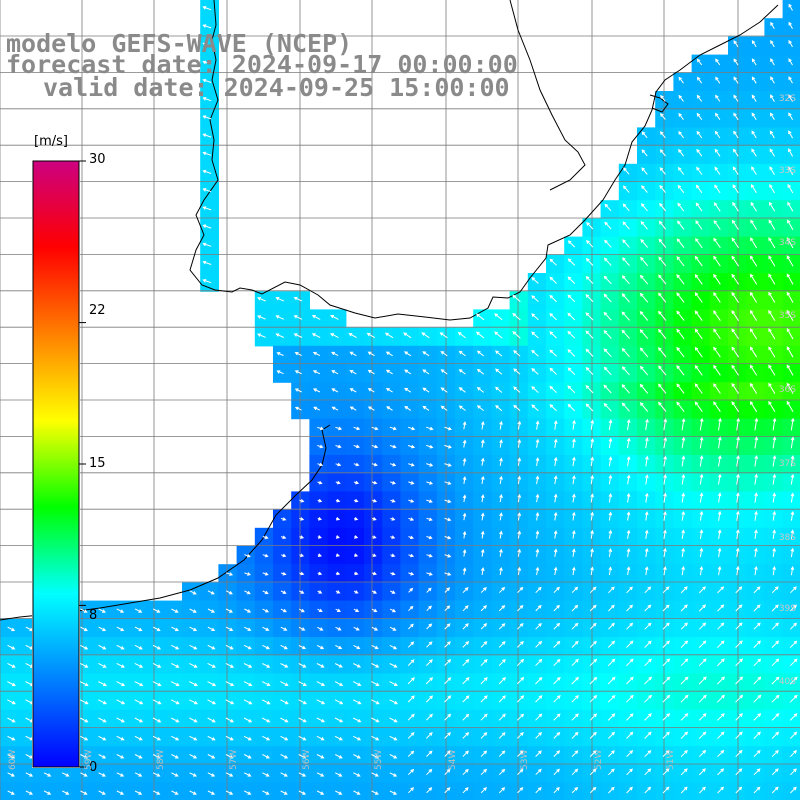 The image size is (800, 800). I want to click on coastline-inland, so click(547, 95).